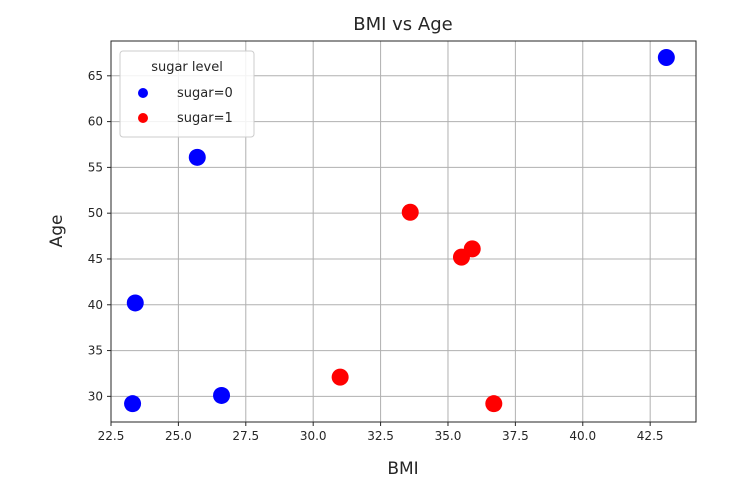 This screenshot has width=735, height=489. I want to click on y-tick-label: 40, so click(95, 305).